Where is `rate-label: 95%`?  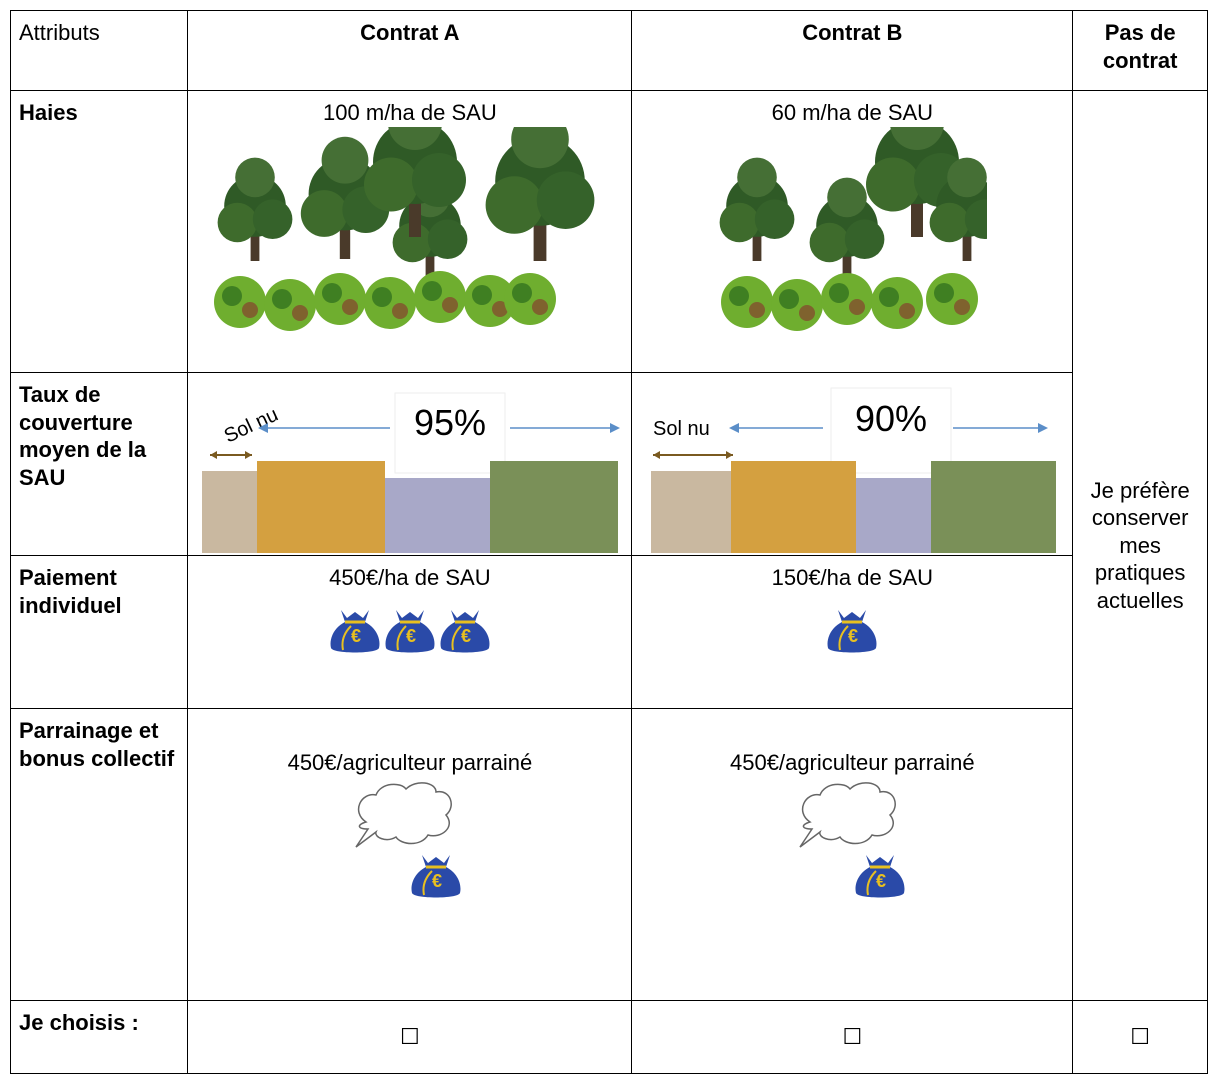 rate-label: 95% is located at coordinates (450, 422).